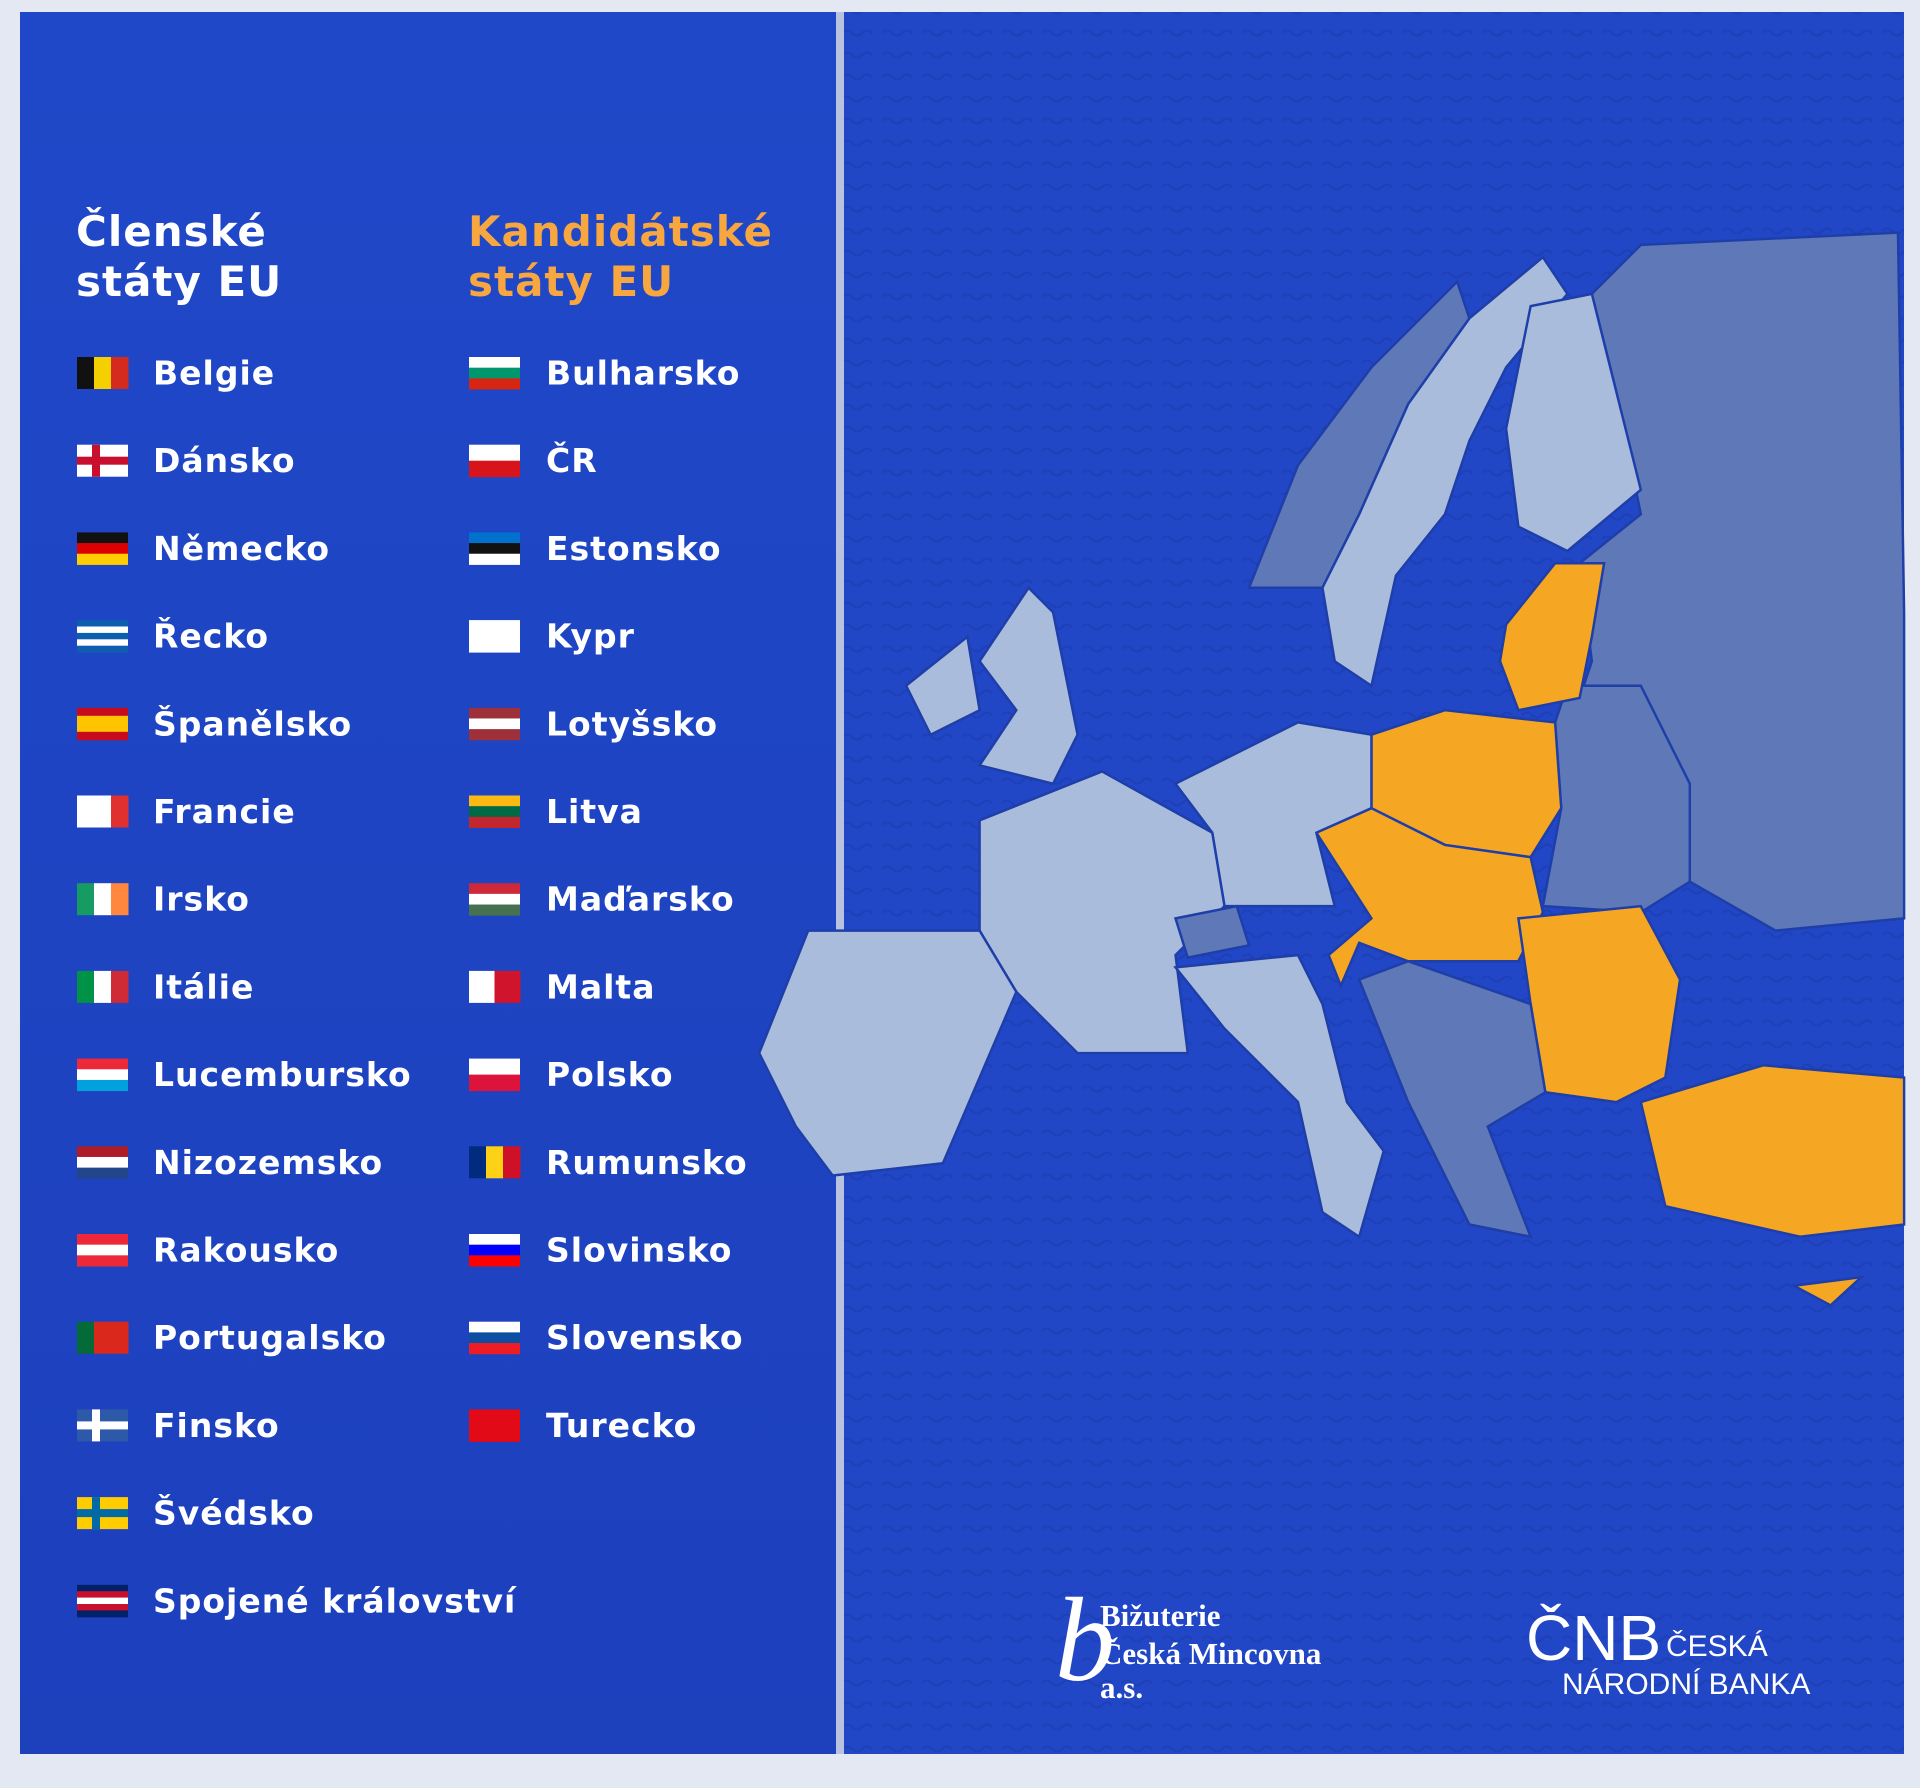 The height and width of the screenshot is (1788, 1920). What do you see at coordinates (171, 231) in the screenshot?
I see `column-heading: Členské` at bounding box center [171, 231].